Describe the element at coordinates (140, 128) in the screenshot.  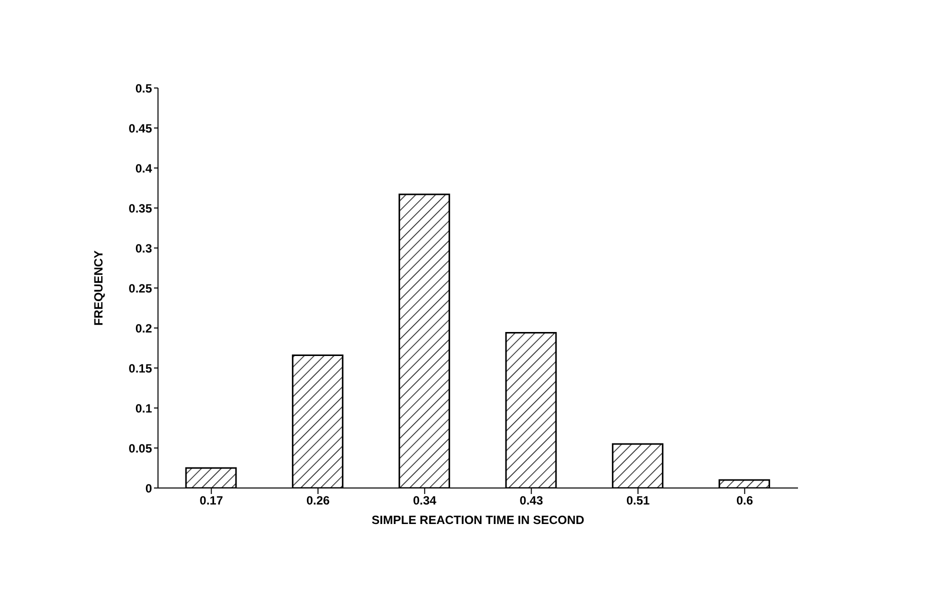
I see `y-tick-label: 0.45` at that location.